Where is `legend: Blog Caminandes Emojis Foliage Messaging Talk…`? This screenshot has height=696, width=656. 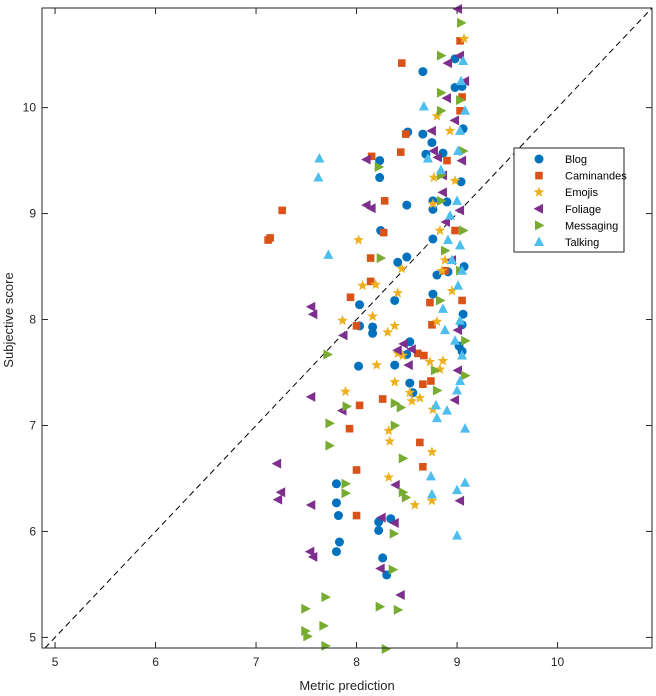 legend: Blog Caminandes Emojis Foliage Messaging Talk… is located at coordinates (570, 200).